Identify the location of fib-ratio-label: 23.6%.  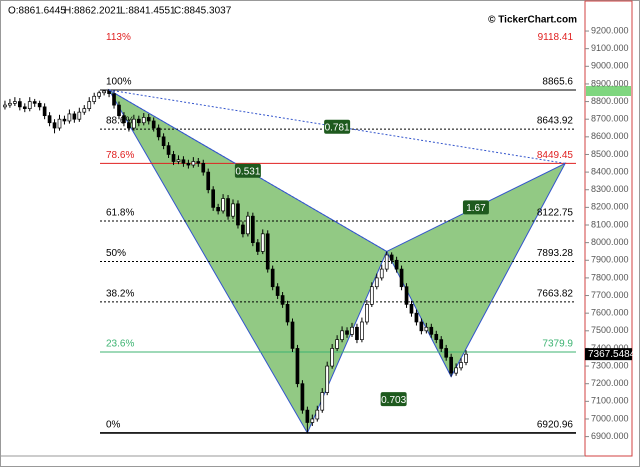
(120, 344).